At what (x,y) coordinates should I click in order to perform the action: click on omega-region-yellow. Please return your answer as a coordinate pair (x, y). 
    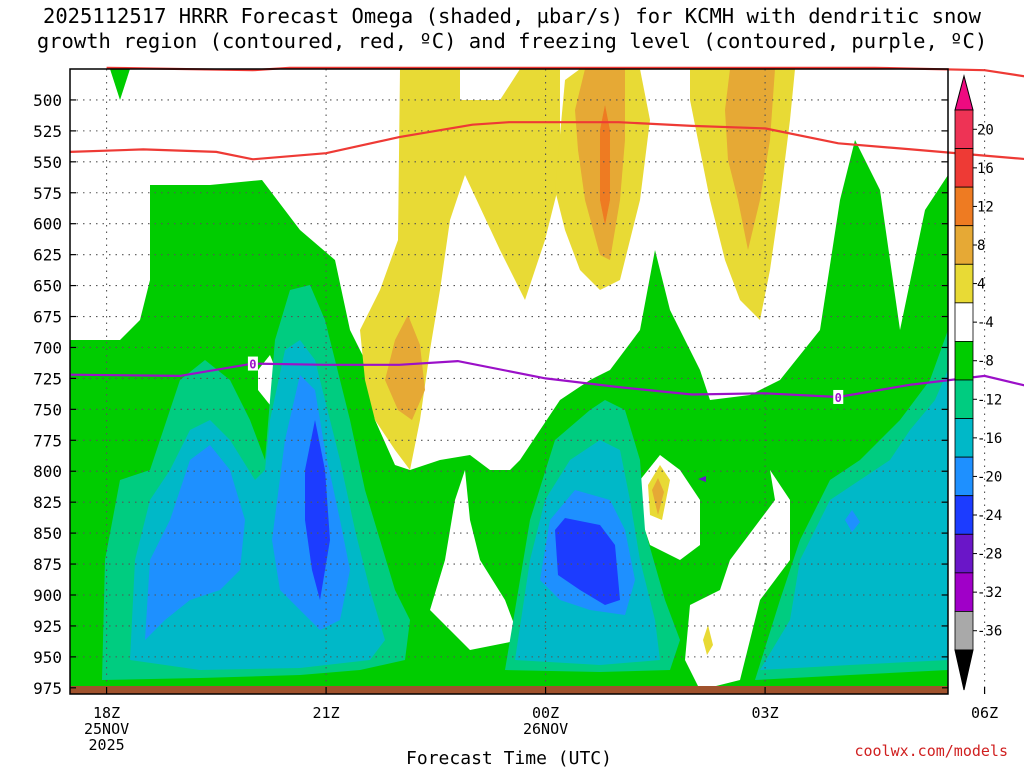
    Looking at the image, I should click on (708, 640).